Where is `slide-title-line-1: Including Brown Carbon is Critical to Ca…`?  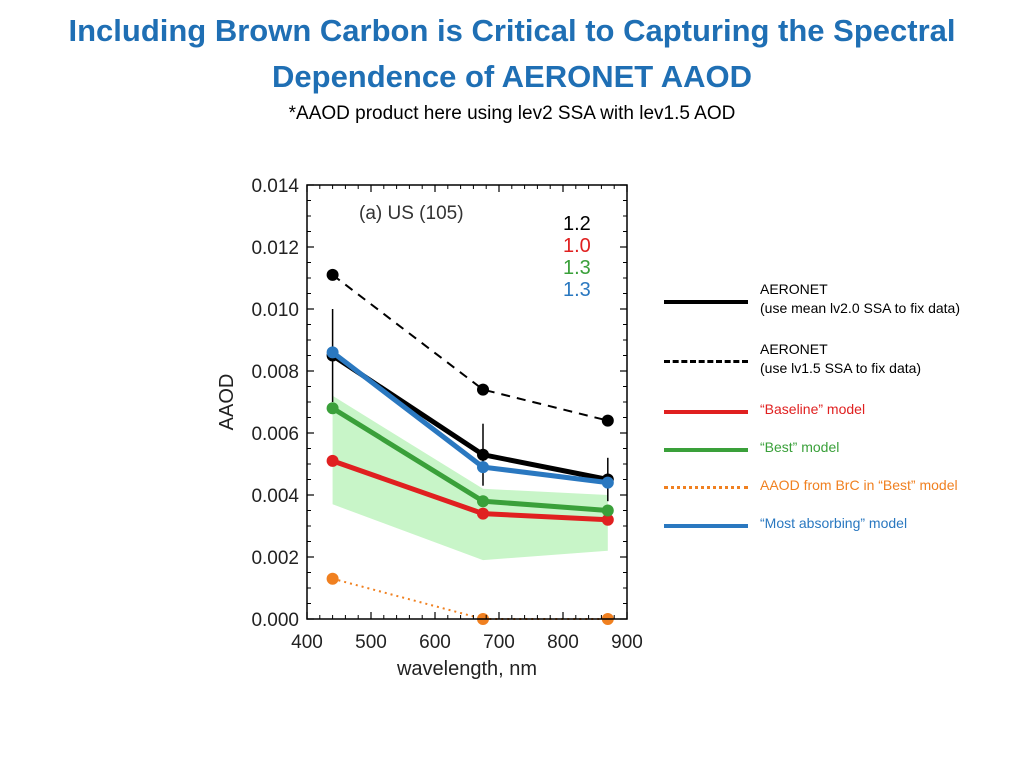
slide-title-line-1: Including Brown Carbon is Critical to Ca… is located at coordinates (512, 30).